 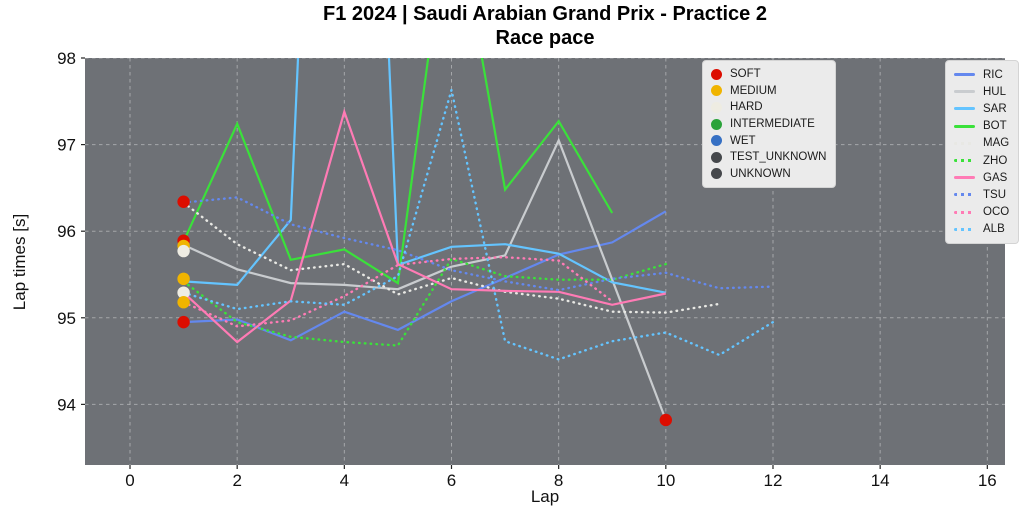 What do you see at coordinates (66, 404) in the screenshot?
I see `y-tick-label: 94` at bounding box center [66, 404].